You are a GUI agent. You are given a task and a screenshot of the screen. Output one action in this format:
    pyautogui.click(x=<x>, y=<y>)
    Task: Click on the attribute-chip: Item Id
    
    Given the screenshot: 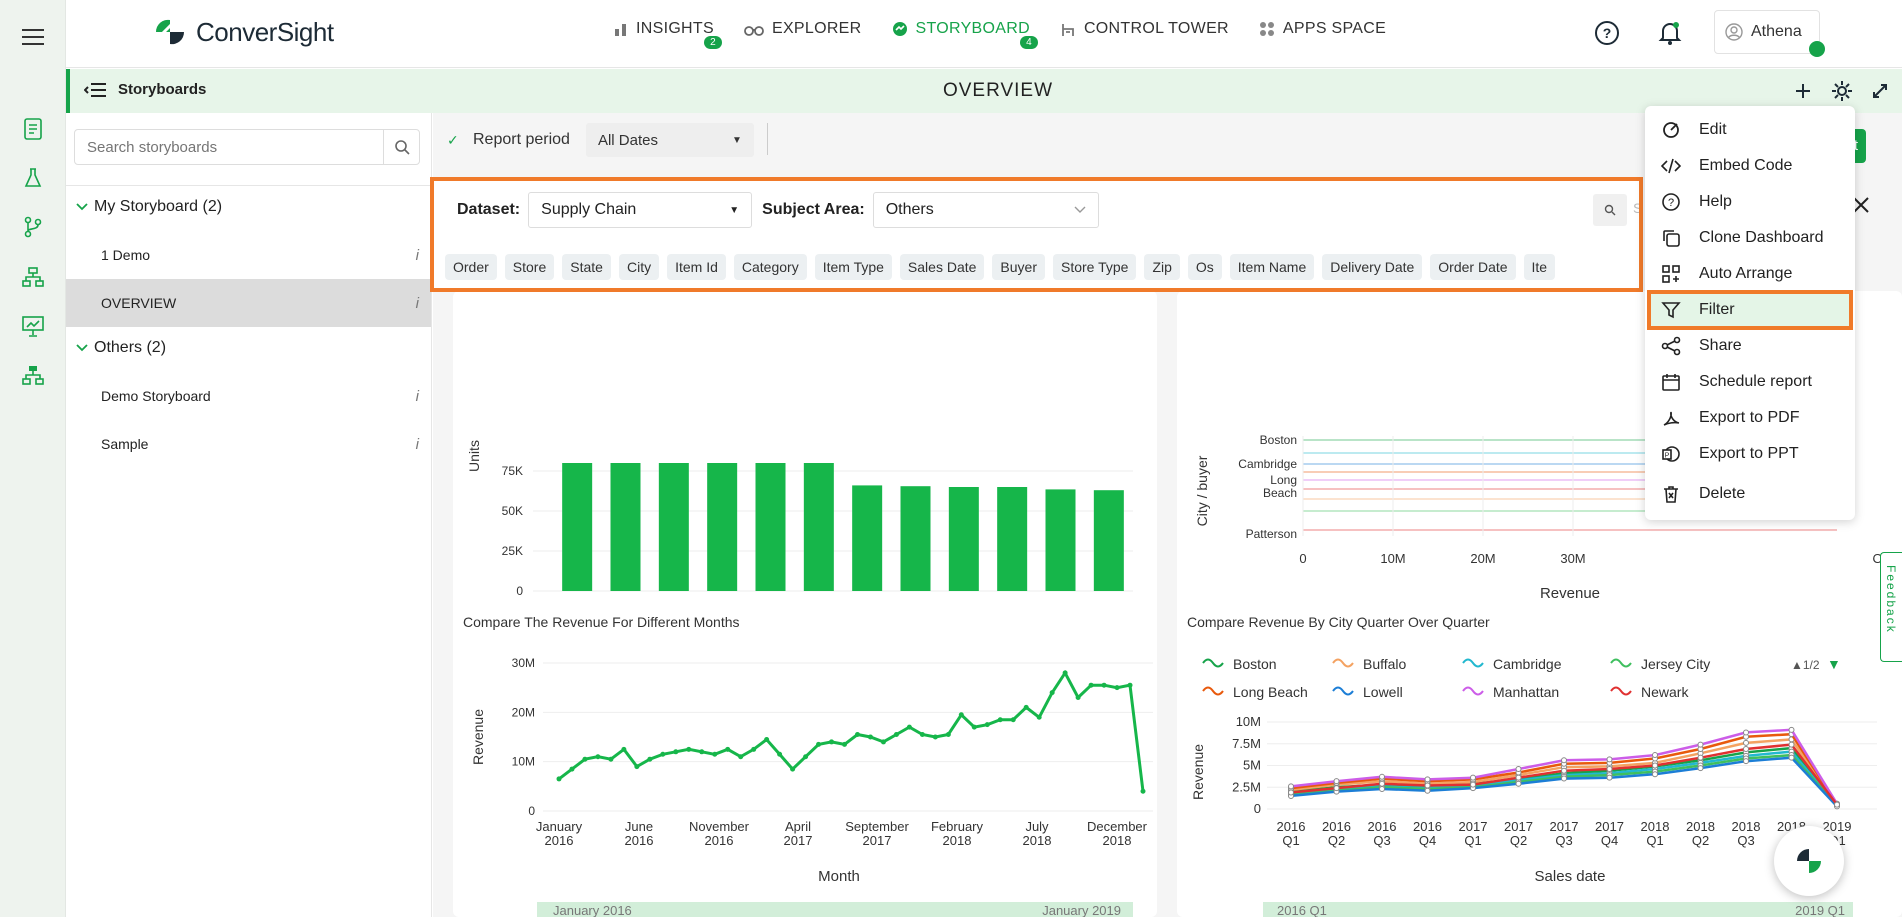 What is the action you would take?
    pyautogui.click(x=696, y=267)
    